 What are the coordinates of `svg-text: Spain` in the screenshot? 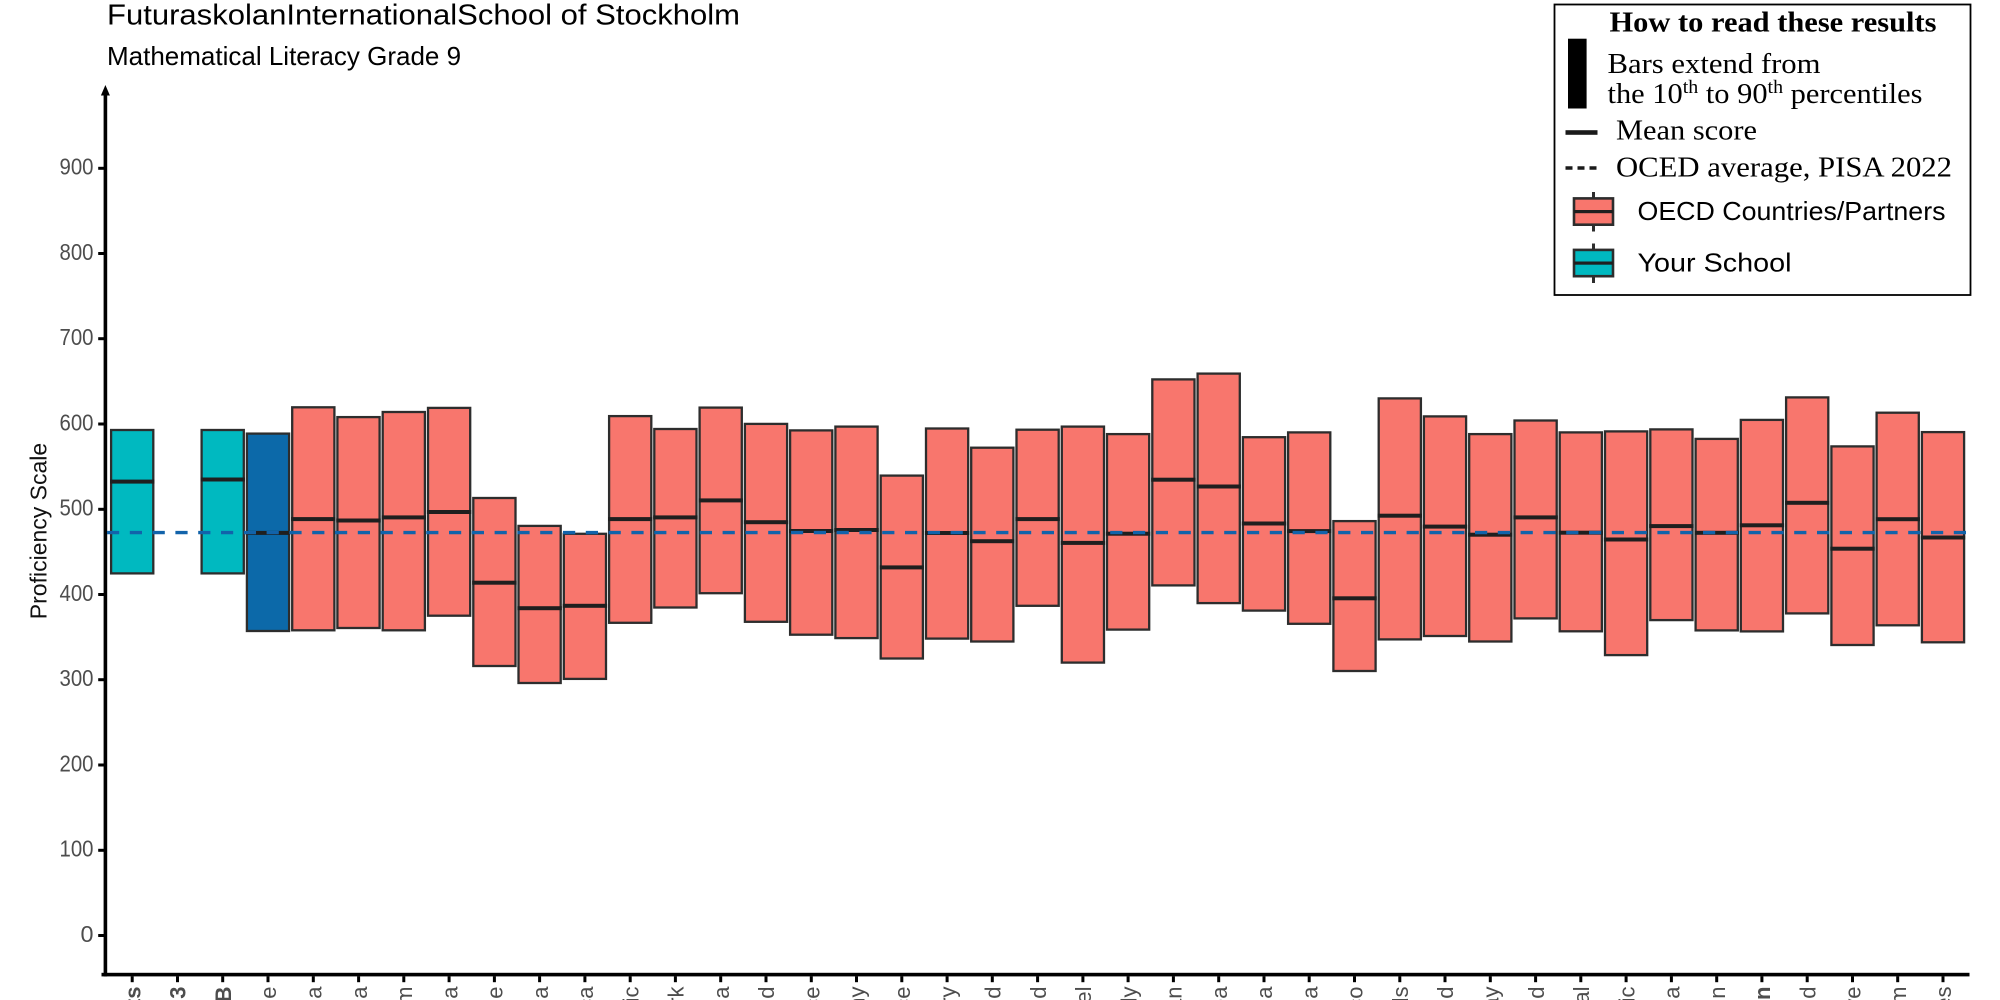 It's located at (1717, 993).